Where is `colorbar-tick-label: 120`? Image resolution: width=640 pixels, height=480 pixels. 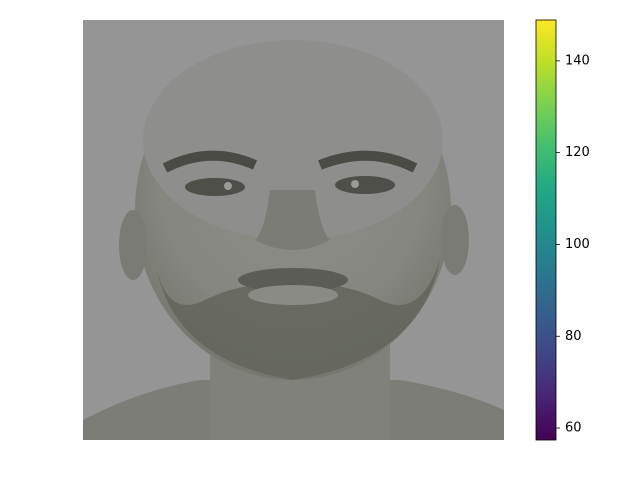
colorbar-tick-label: 120 is located at coordinates (577, 152).